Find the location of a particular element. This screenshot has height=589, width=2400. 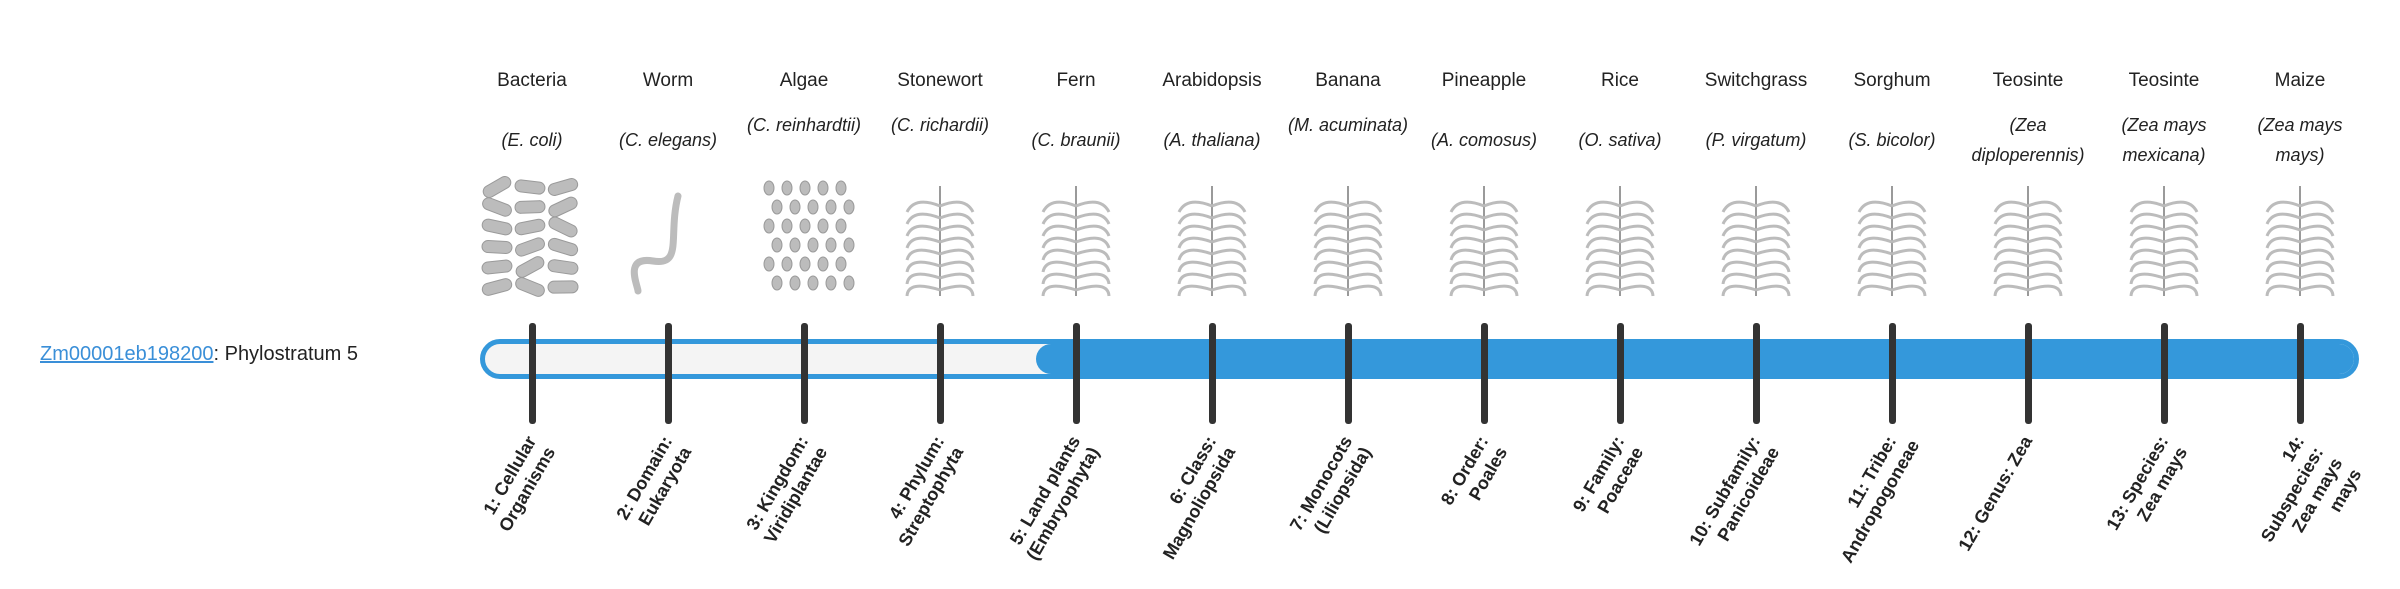

stratum-label: 8: Order: Poales is located at coordinates (1474, 470).